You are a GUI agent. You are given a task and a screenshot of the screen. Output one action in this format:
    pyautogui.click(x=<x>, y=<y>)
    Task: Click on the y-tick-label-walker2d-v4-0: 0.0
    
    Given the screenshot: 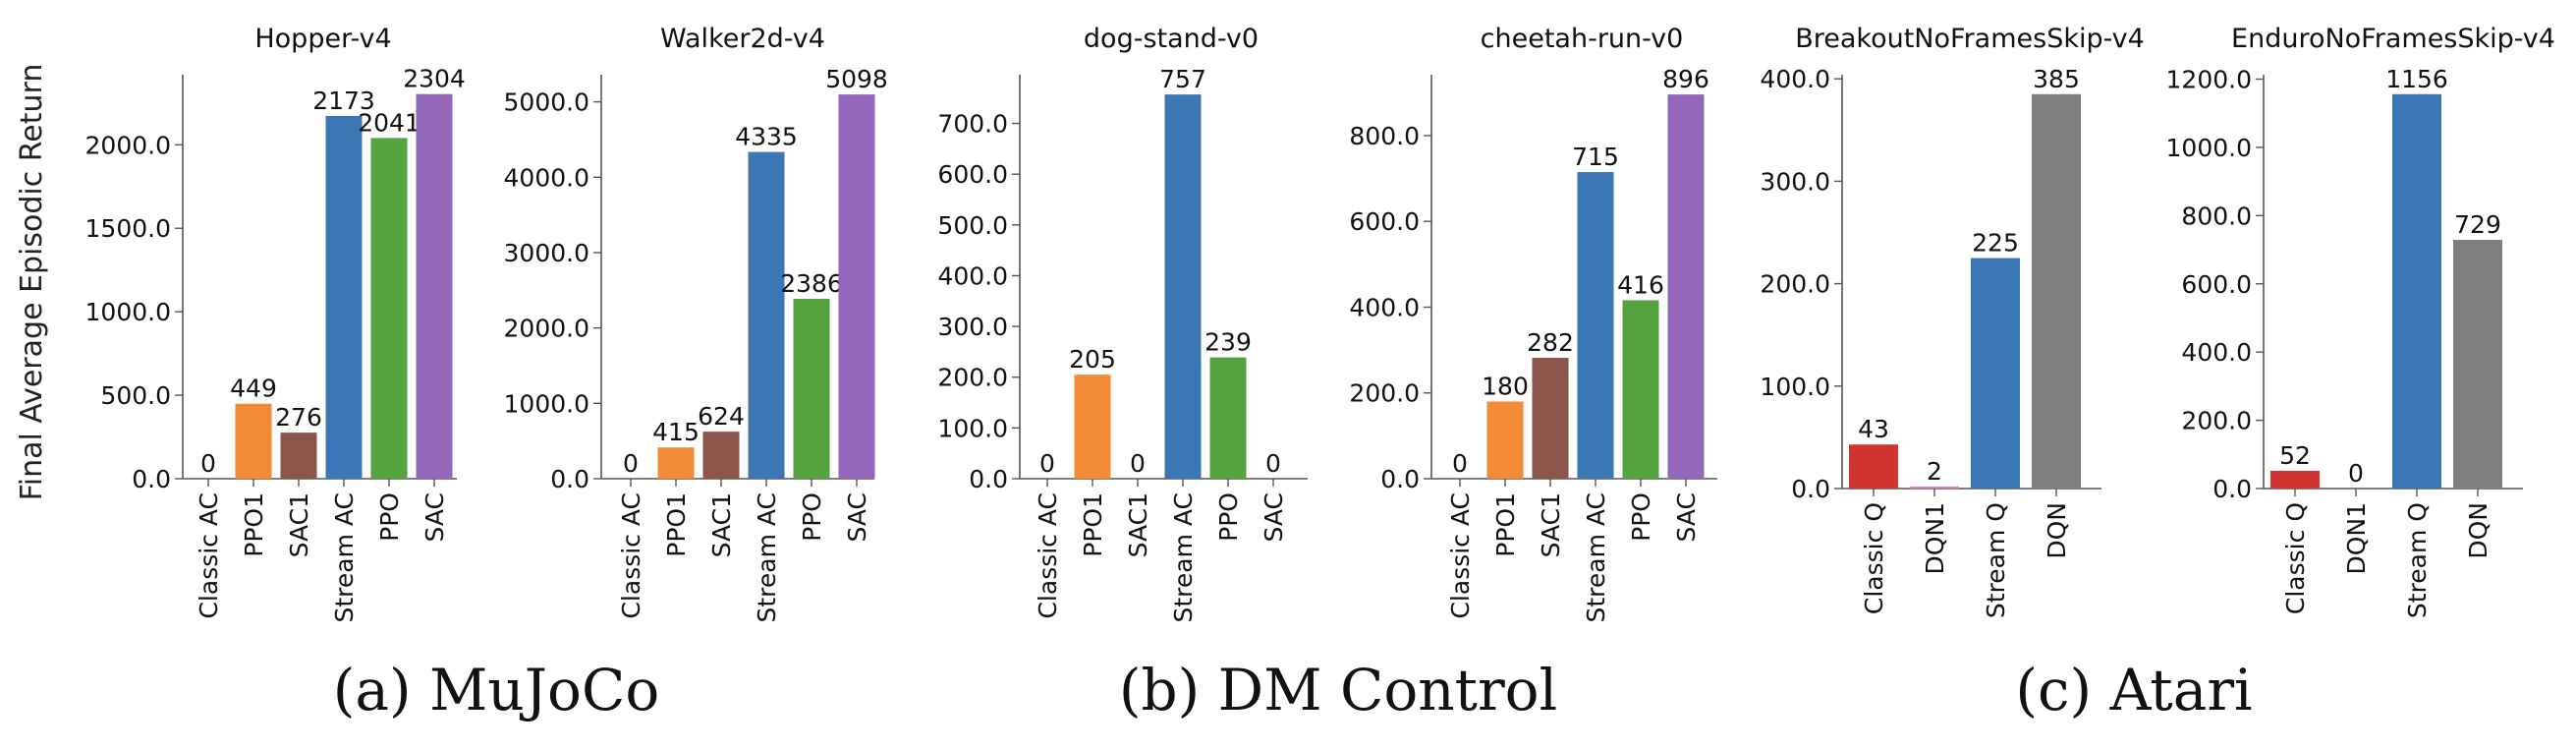 What is the action you would take?
    pyautogui.click(x=569, y=479)
    